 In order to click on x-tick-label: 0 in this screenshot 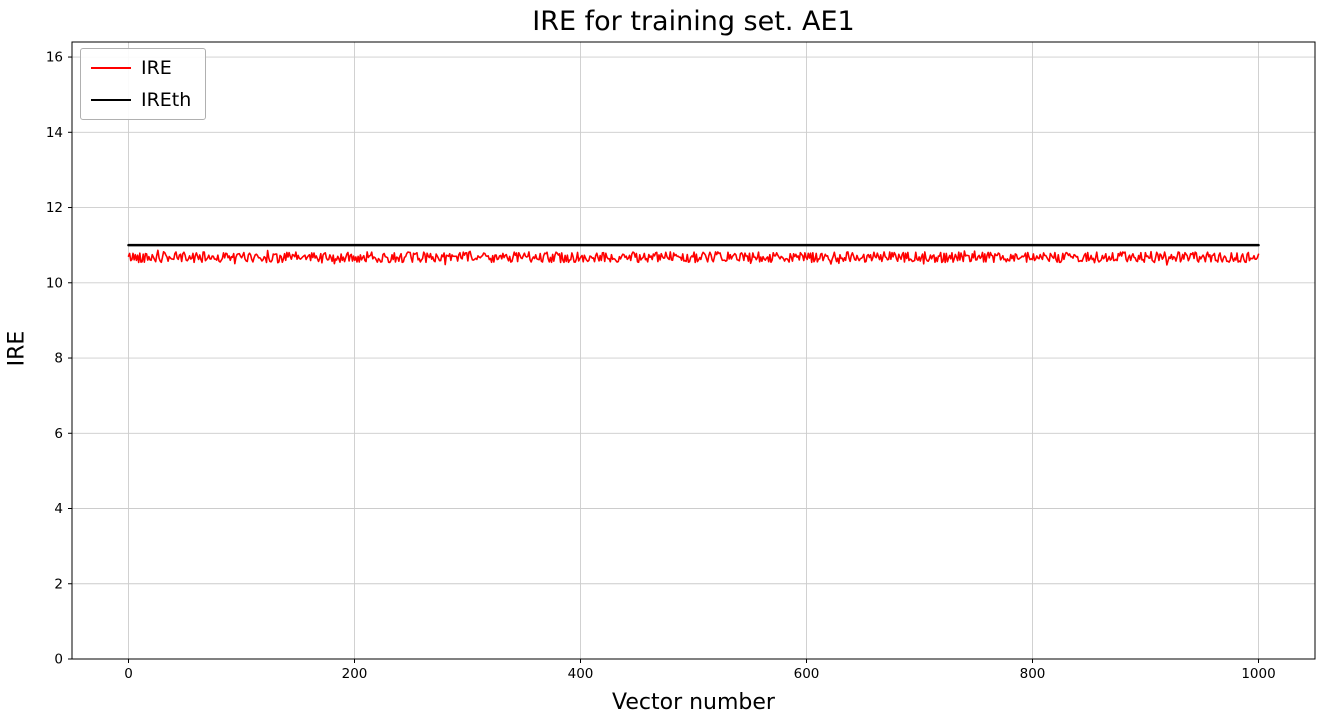, I will do `click(128, 674)`.